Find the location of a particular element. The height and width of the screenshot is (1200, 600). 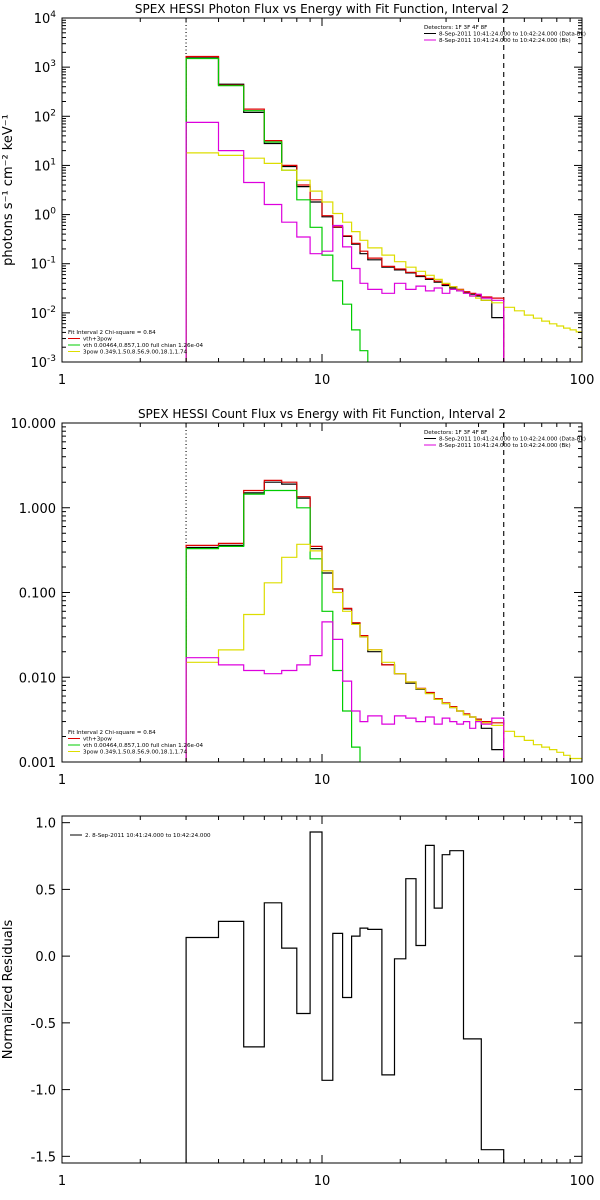

y-axis-label: photons s⁻¹ cm⁻² keV⁻¹ is located at coordinates (8, 190).